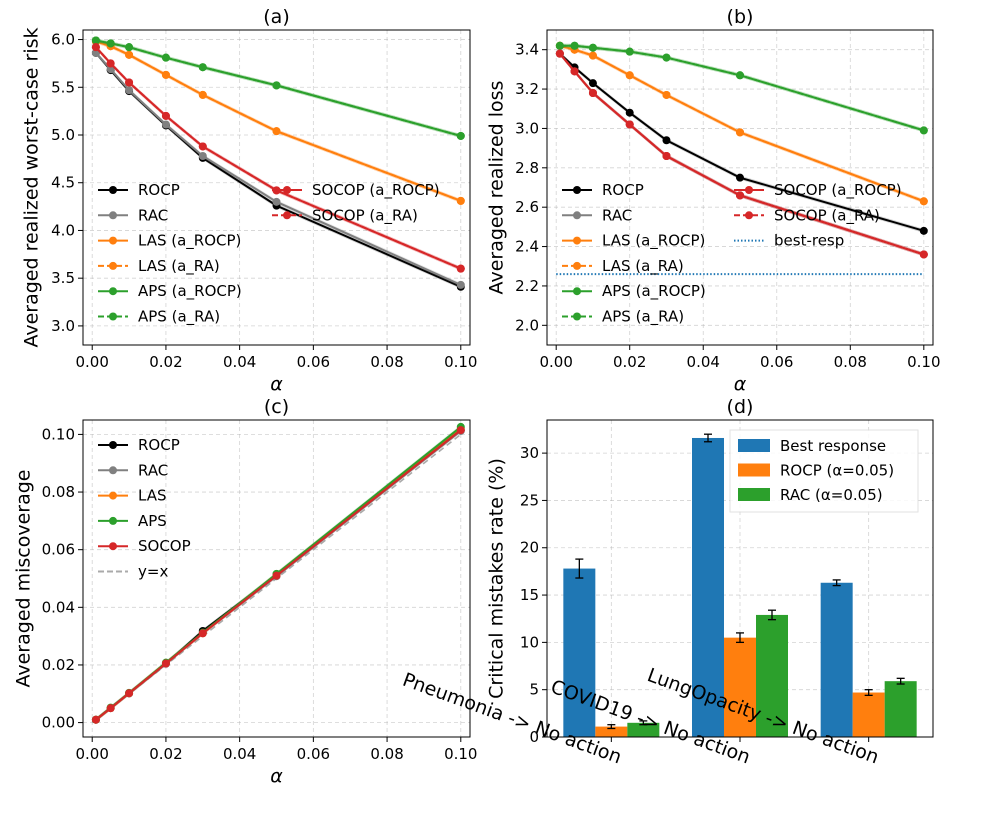 The width and height of the screenshot is (996, 833). What do you see at coordinates (831, 495) in the screenshot?
I see `legend-label: RAC (α=0.05)` at bounding box center [831, 495].